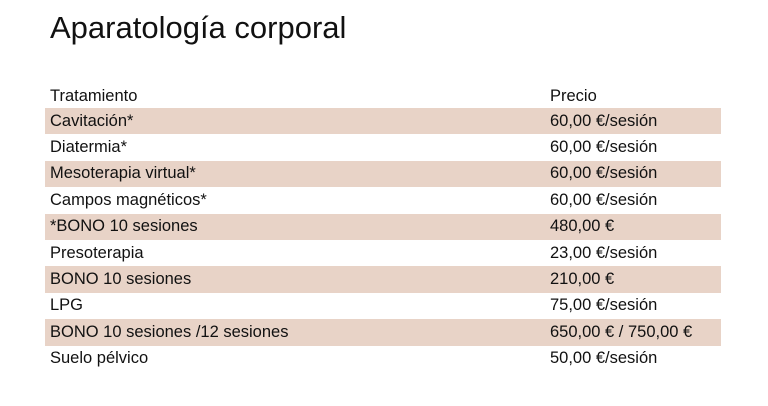  Describe the element at coordinates (198, 27) in the screenshot. I see `page-title: Aparatología corporal` at that location.